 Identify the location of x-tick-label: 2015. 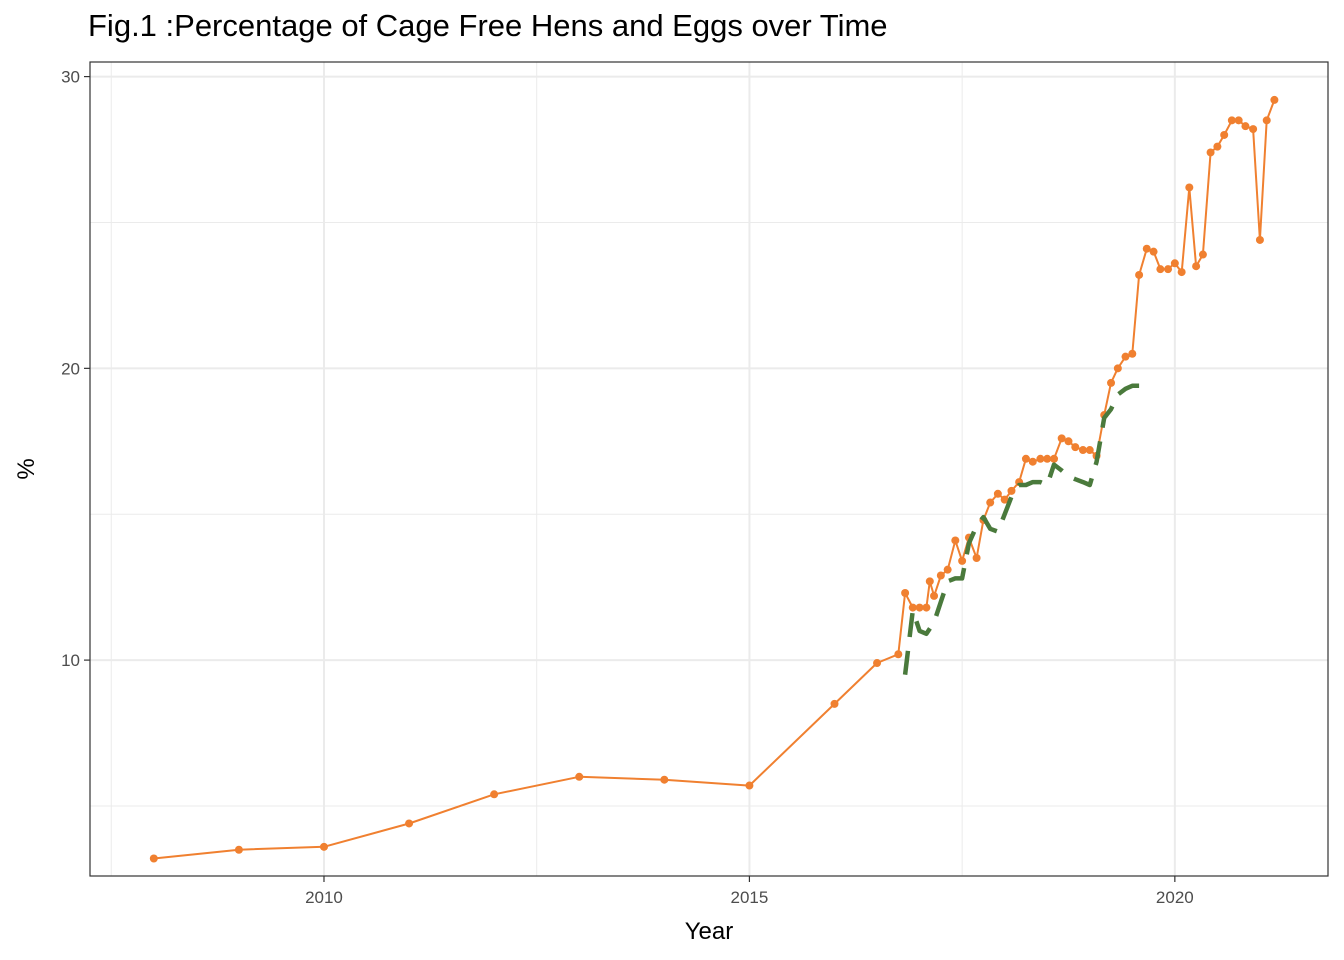
(750, 897).